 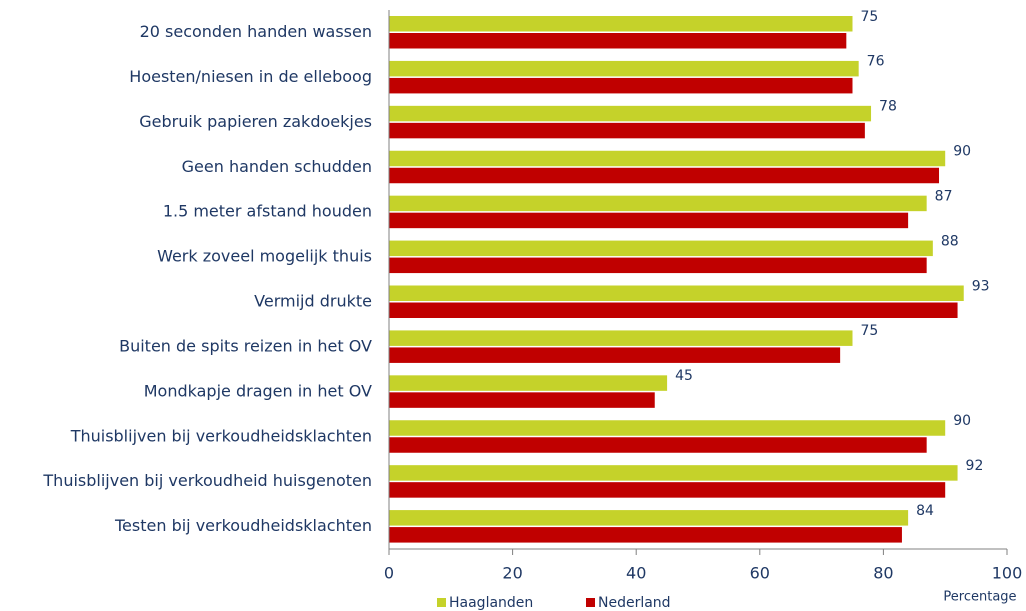 What do you see at coordinates (950, 241) in the screenshot?
I see `data-label: 88` at bounding box center [950, 241].